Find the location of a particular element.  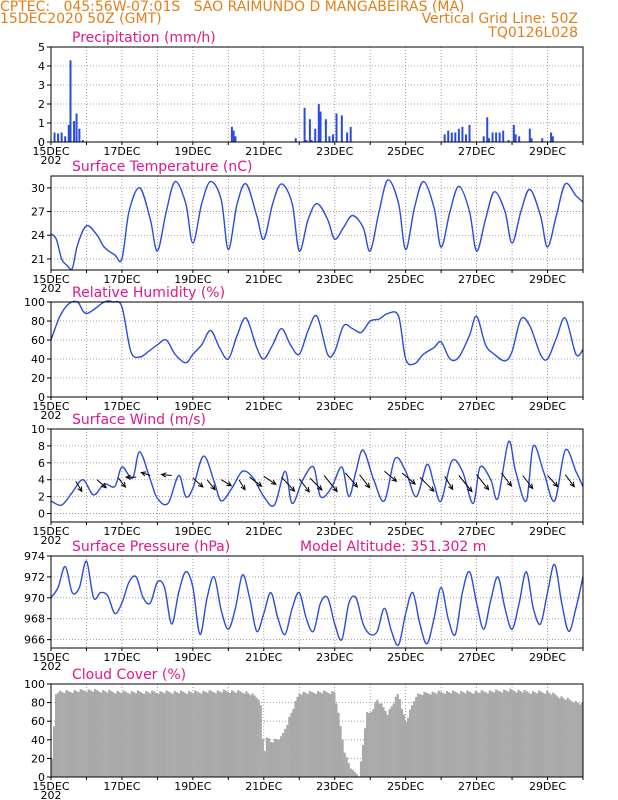

y-tick-label: 60 is located at coordinates (38, 340).